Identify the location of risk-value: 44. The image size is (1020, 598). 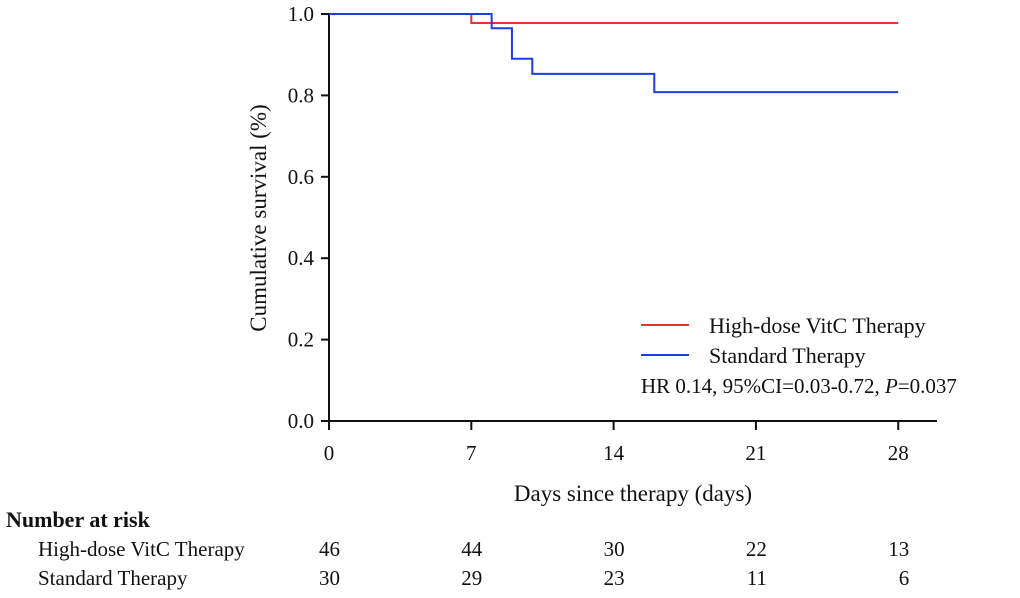
(472, 549).